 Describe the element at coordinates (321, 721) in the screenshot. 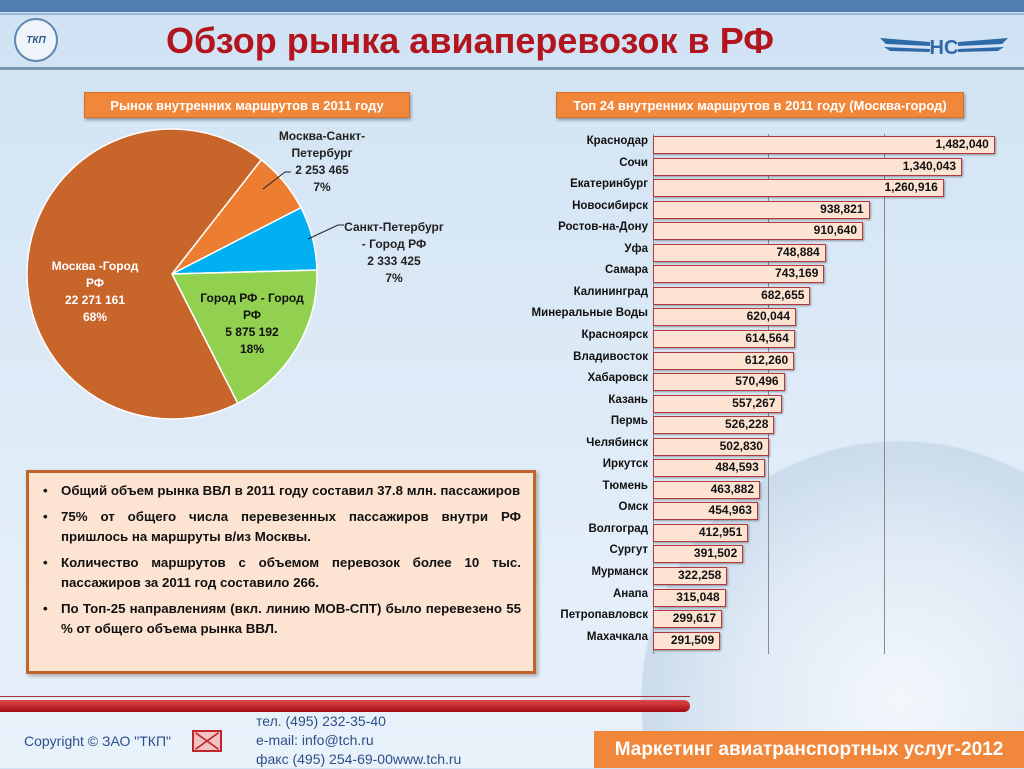

I see `phone: тел. (495) 232-35-40` at that location.